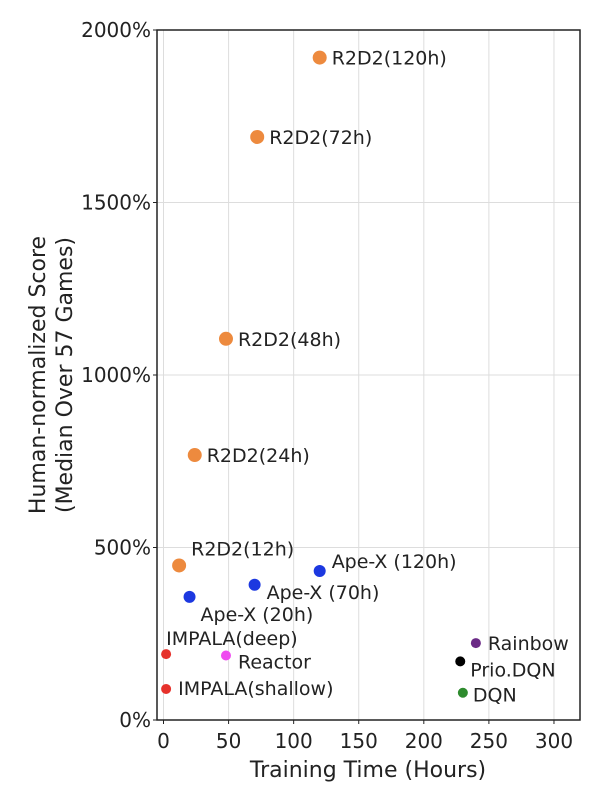 The height and width of the screenshot is (800, 607). What do you see at coordinates (489, 741) in the screenshot?
I see `x-tick-label: 250` at bounding box center [489, 741].